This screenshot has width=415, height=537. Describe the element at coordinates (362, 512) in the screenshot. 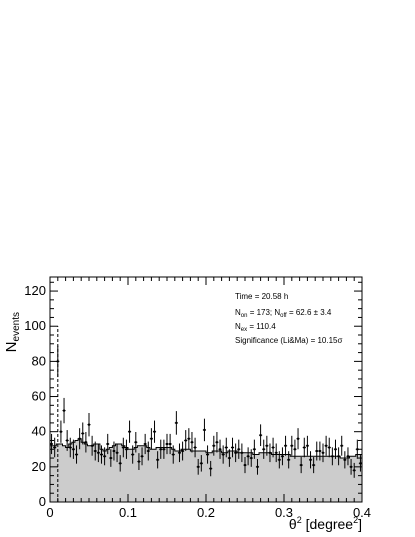

I see `x-tick-label: 0.4` at that location.